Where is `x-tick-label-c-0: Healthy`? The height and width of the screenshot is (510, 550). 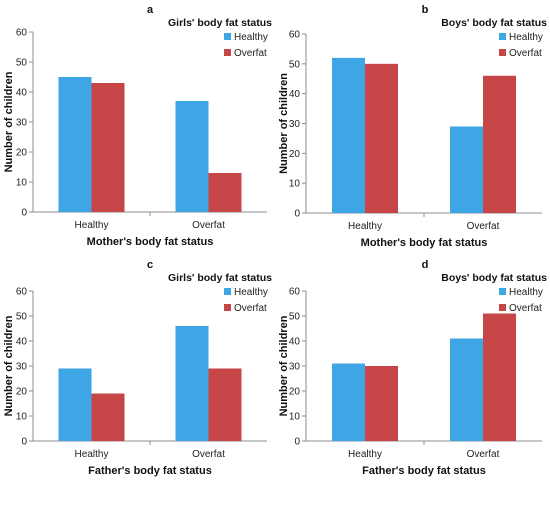 x-tick-label-c-0: Healthy is located at coordinates (92, 454).